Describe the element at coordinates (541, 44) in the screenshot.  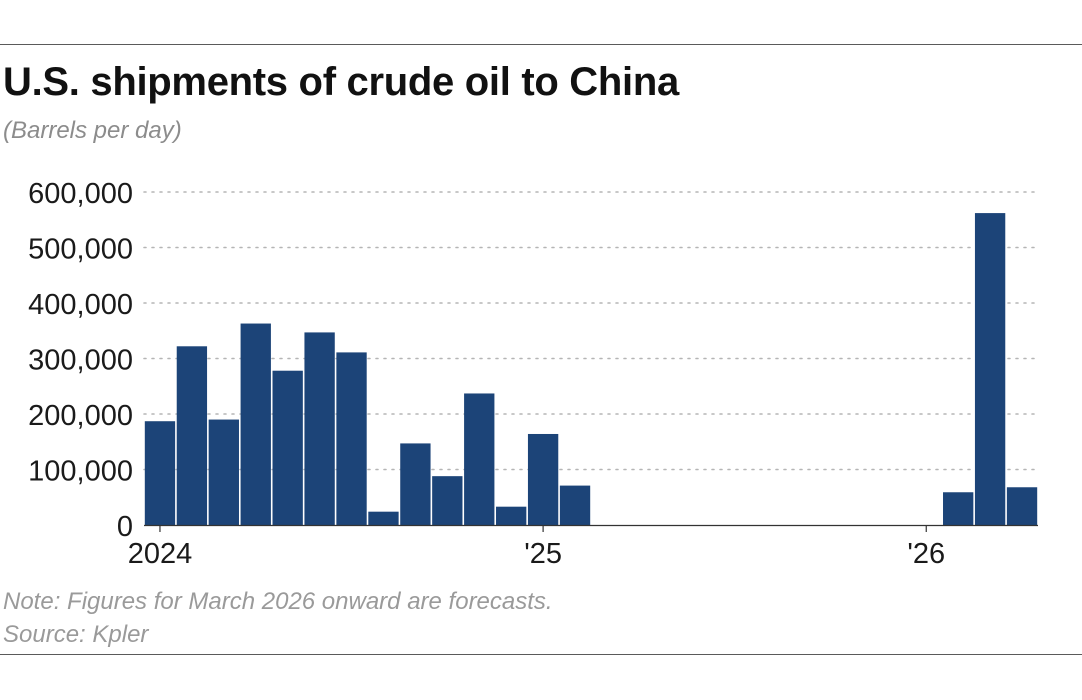
I see `top-rule` at that location.